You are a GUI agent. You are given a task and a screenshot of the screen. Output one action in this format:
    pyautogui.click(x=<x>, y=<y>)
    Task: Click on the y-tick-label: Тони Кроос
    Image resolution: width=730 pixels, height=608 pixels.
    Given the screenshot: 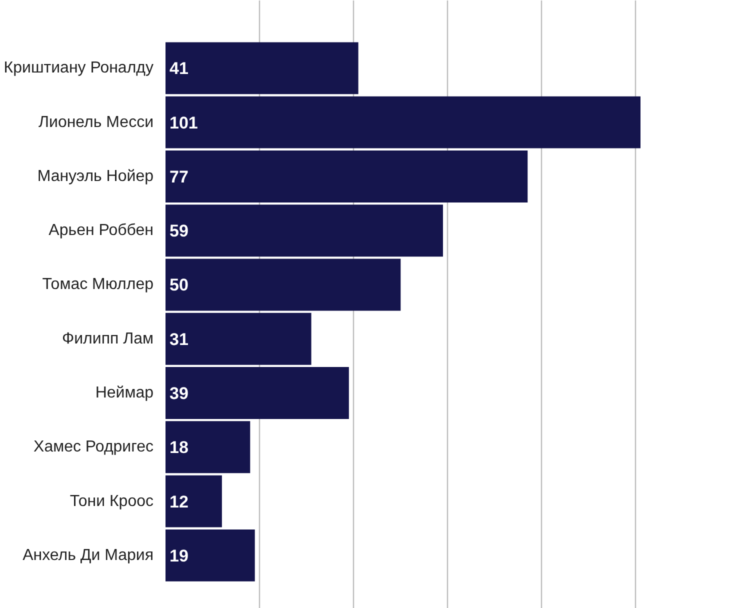 What is the action you would take?
    pyautogui.click(x=112, y=501)
    